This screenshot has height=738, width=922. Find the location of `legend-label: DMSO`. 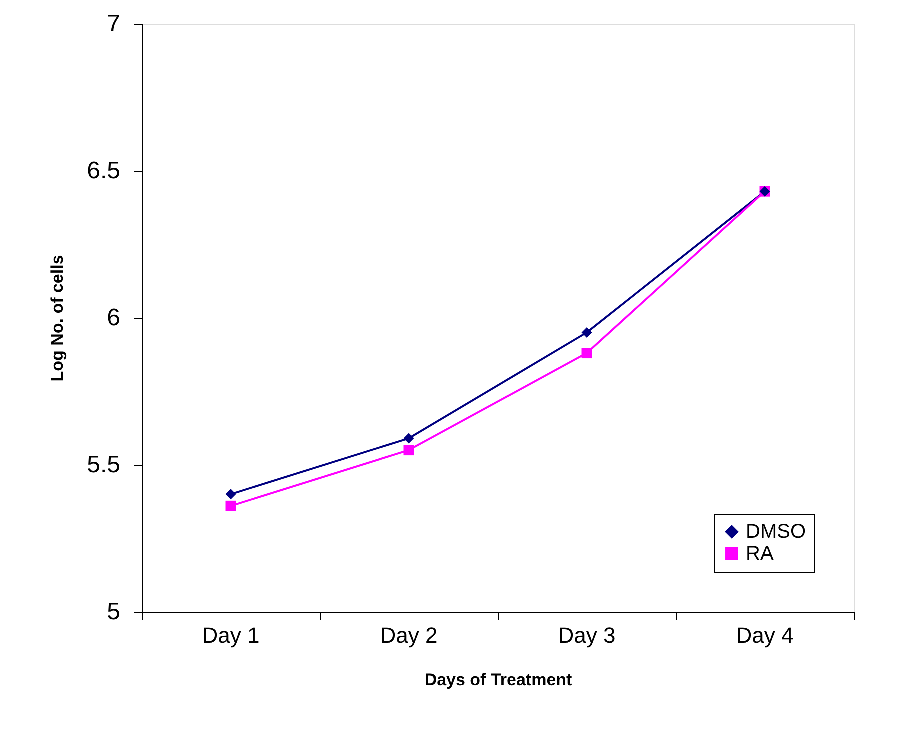

legend-label: DMSO is located at coordinates (776, 532).